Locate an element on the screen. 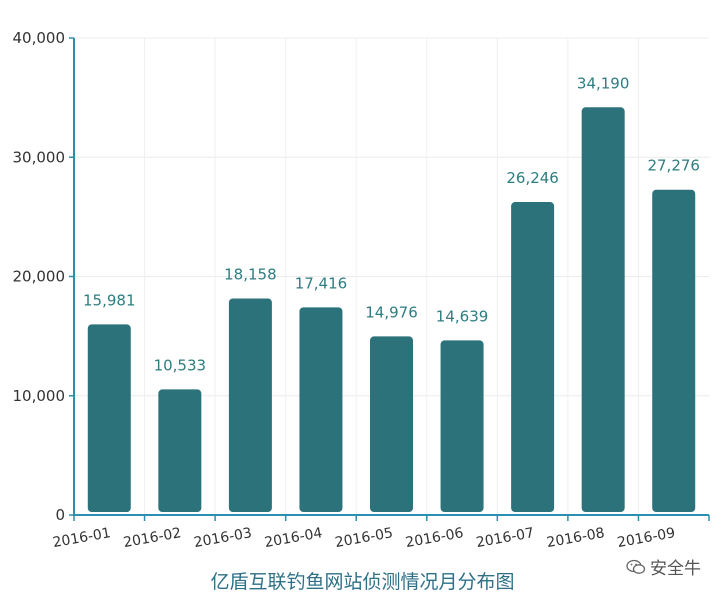 This screenshot has width=725, height=599. data-label: 10,533 is located at coordinates (180, 365).